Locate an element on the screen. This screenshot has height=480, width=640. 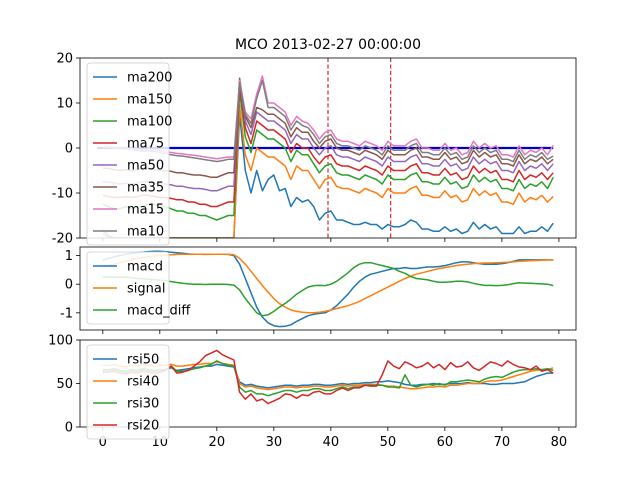
x-tick-label: 80 is located at coordinates (559, 442).